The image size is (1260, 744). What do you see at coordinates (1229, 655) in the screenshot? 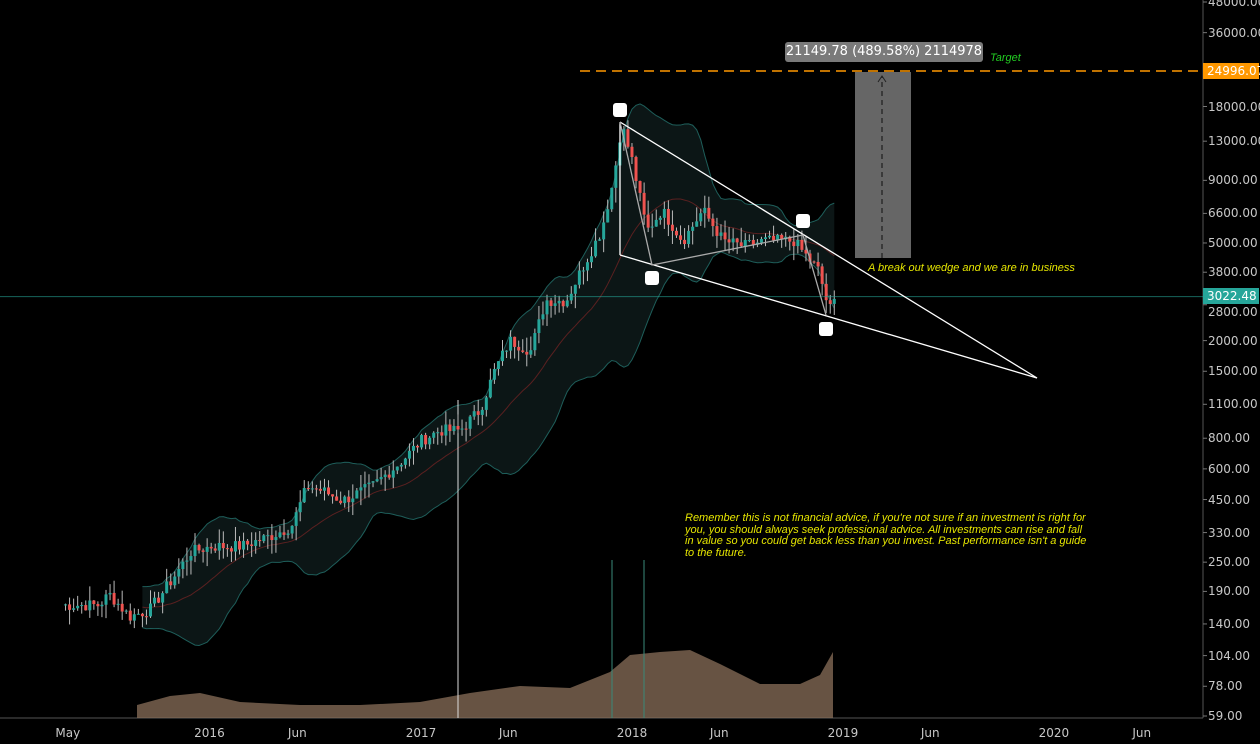
I see `y-tick-label: 104.00` at bounding box center [1229, 655].